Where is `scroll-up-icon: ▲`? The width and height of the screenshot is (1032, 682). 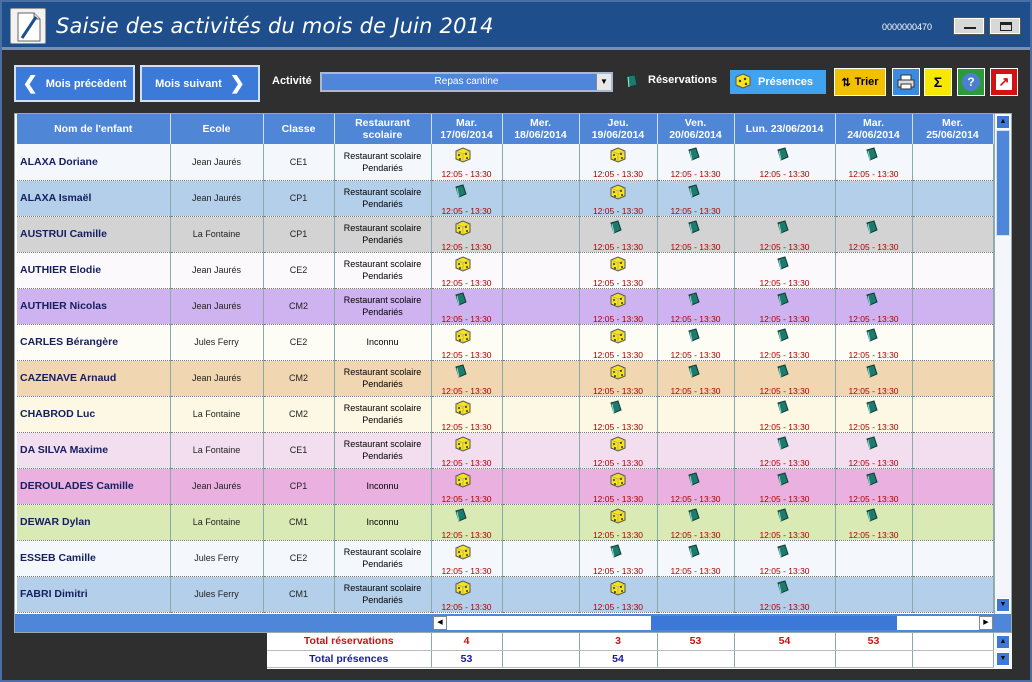 scroll-up-icon: ▲ is located at coordinates (1003, 642).